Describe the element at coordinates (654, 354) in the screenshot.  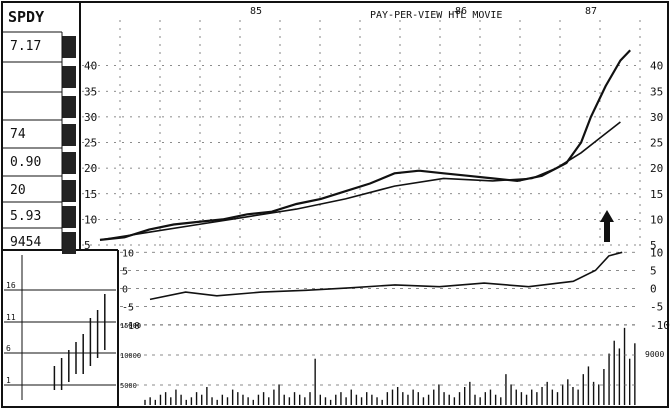
I see `volume-right-label: 9000` at that location.